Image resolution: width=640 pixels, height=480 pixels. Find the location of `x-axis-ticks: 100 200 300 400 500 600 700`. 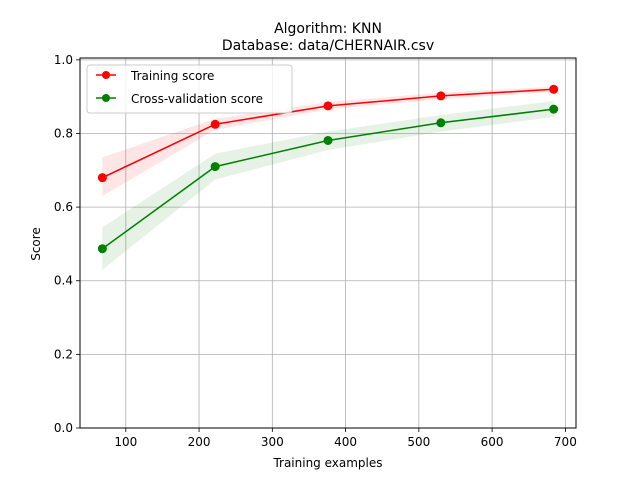

x-axis-ticks: 100 200 300 400 500 600 700 is located at coordinates (345, 438).